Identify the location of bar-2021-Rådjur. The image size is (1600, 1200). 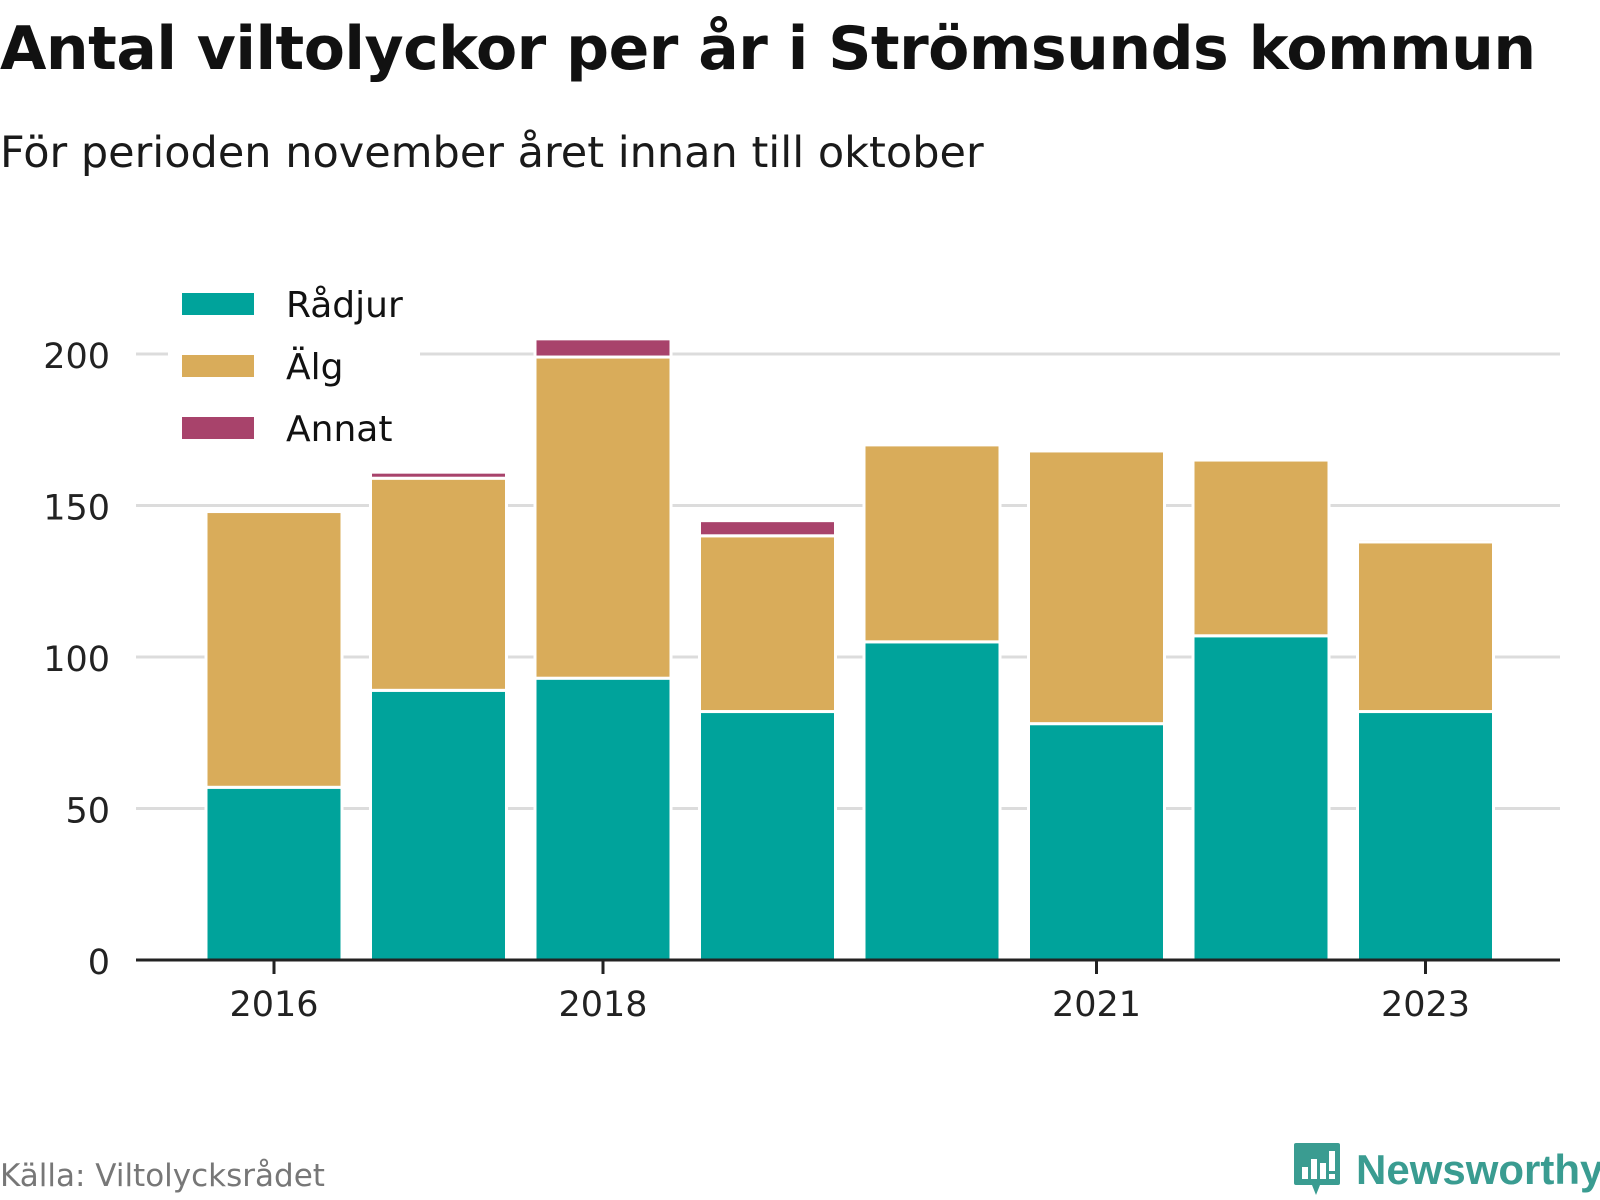
(1096, 842).